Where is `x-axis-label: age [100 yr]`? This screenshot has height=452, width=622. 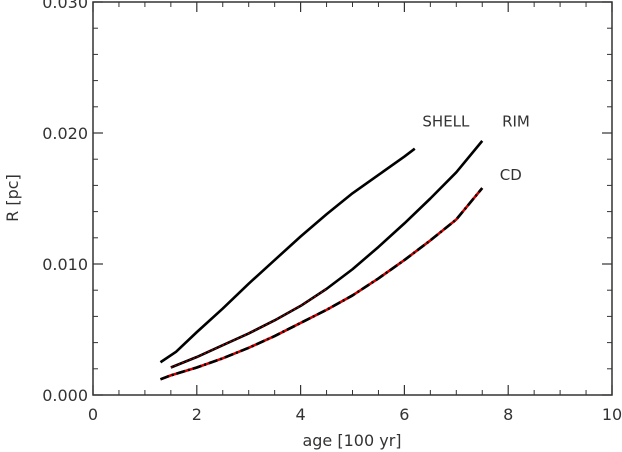
x-axis-label: age [100 yr] is located at coordinates (351, 440).